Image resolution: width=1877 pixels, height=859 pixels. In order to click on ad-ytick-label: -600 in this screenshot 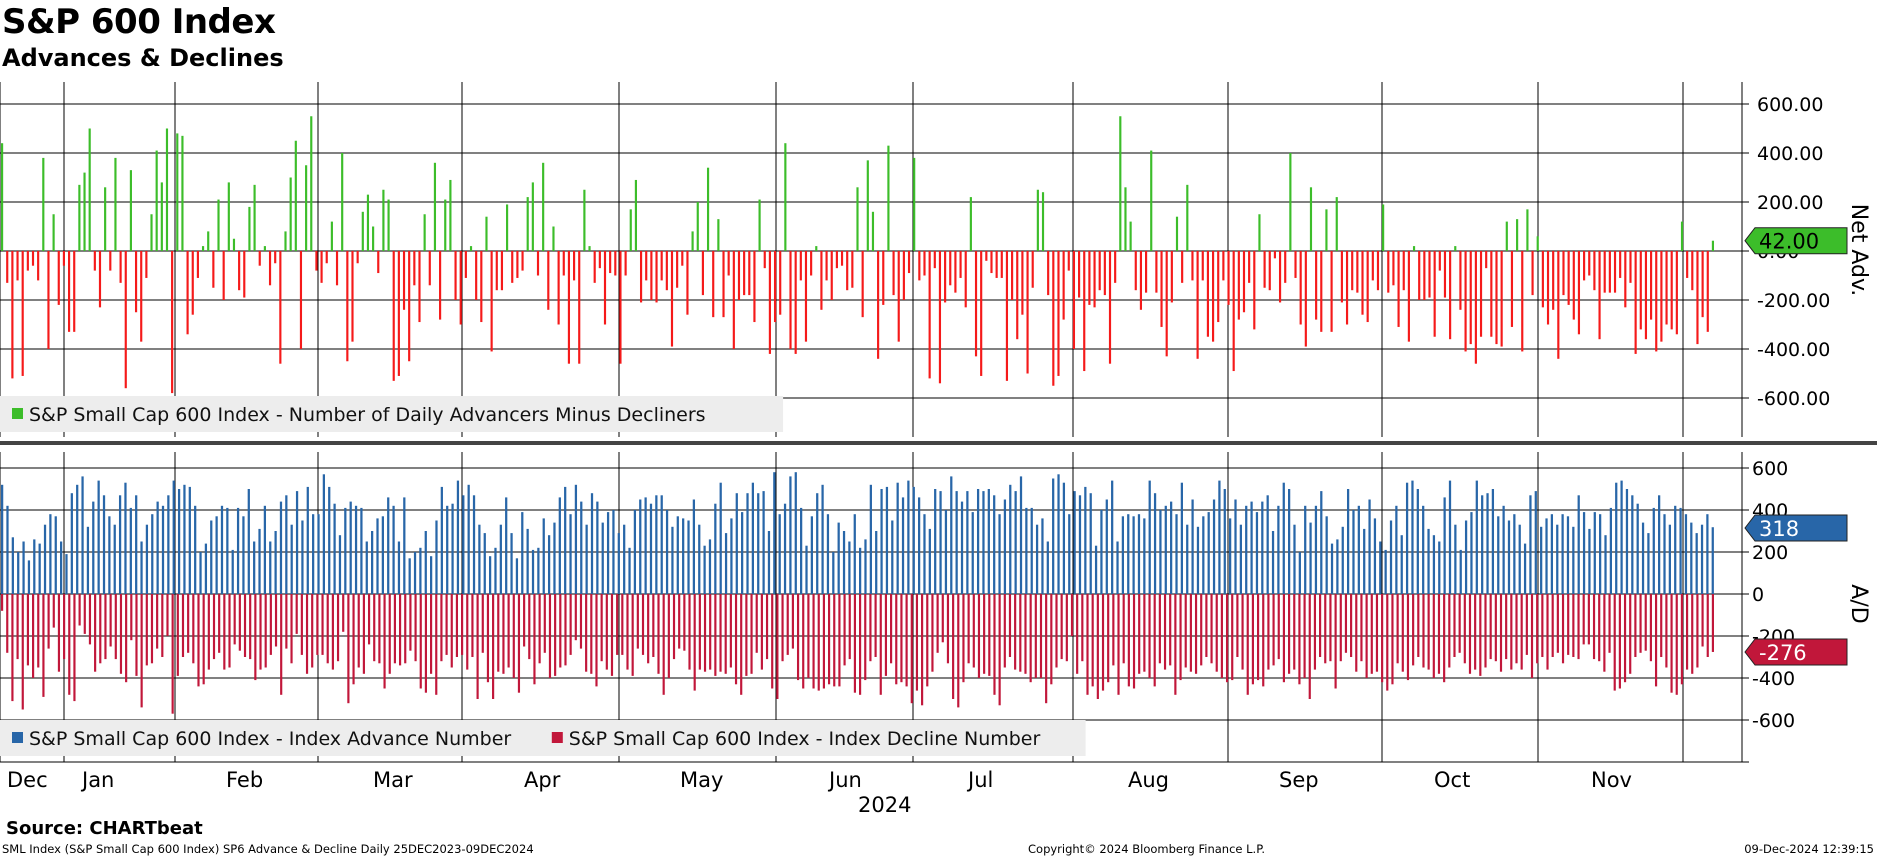, I will do `click(1773, 721)`.